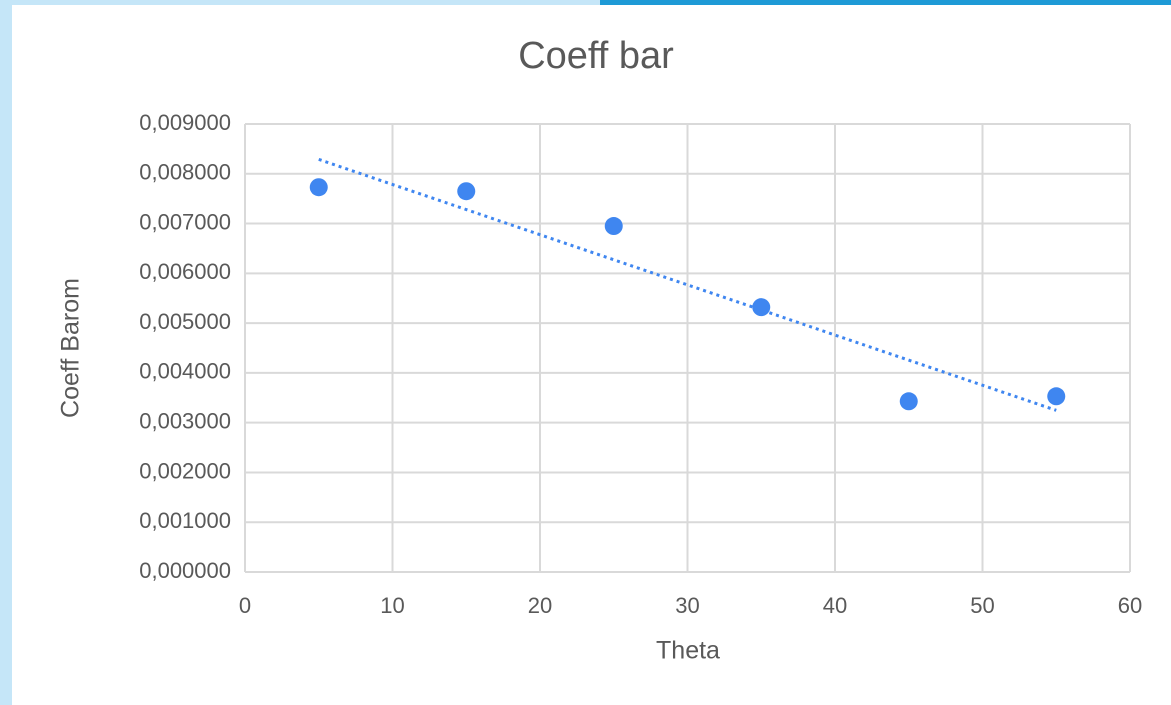 The width and height of the screenshot is (1171, 705). Describe the element at coordinates (185, 520) in the screenshot. I see `y-tick-label: 0,001000` at that location.